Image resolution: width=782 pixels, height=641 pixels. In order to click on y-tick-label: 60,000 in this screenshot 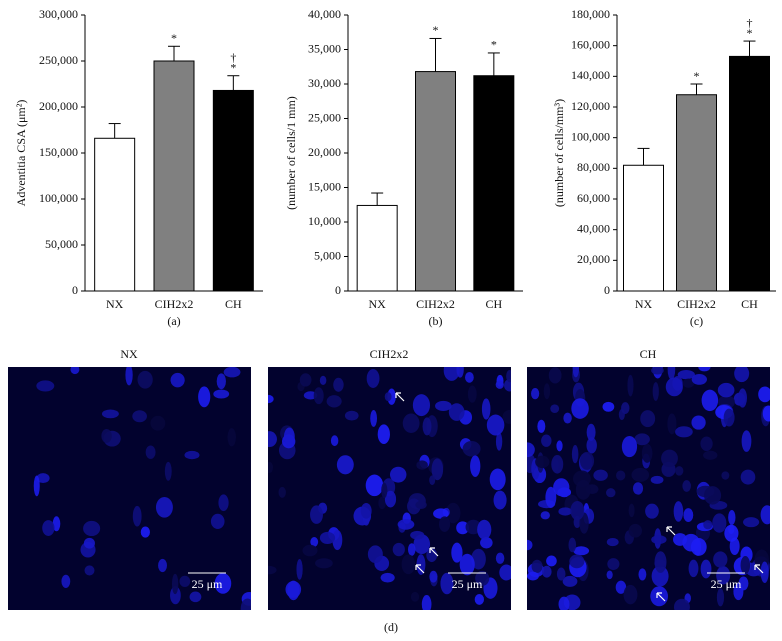, I will do `click(593, 198)`.